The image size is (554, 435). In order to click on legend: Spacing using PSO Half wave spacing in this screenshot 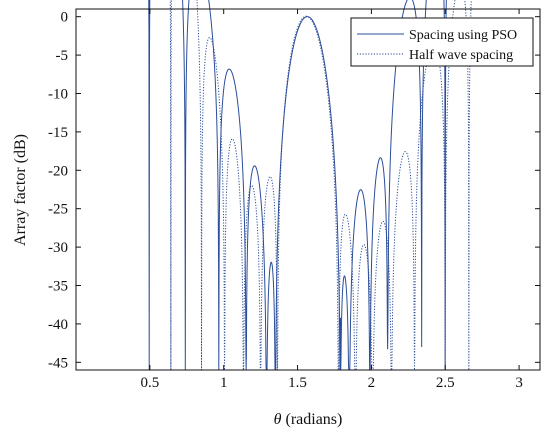, I will do `click(442, 42)`.